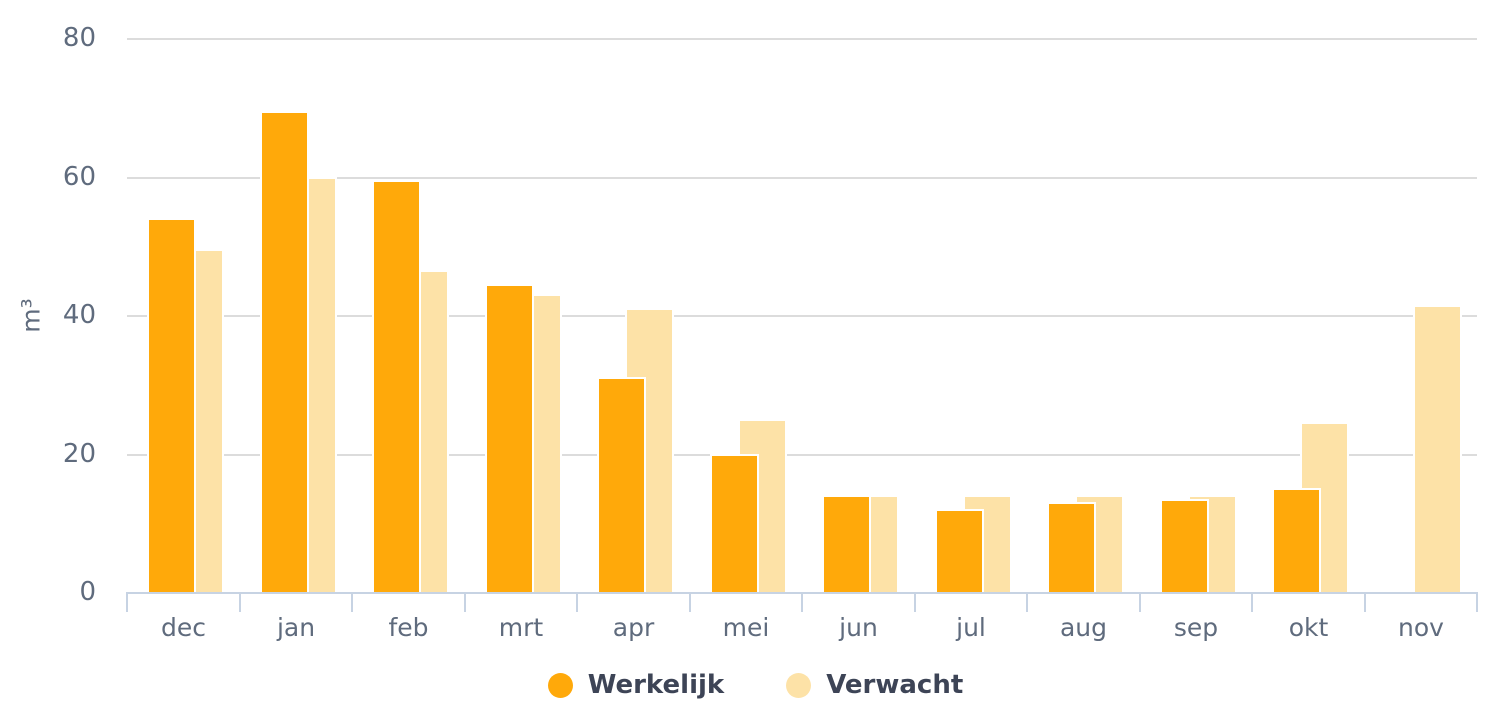 Image resolution: width=1511 pixels, height=720 pixels. What do you see at coordinates (79, 315) in the screenshot?
I see `y-axis-label-40: 40` at bounding box center [79, 315].